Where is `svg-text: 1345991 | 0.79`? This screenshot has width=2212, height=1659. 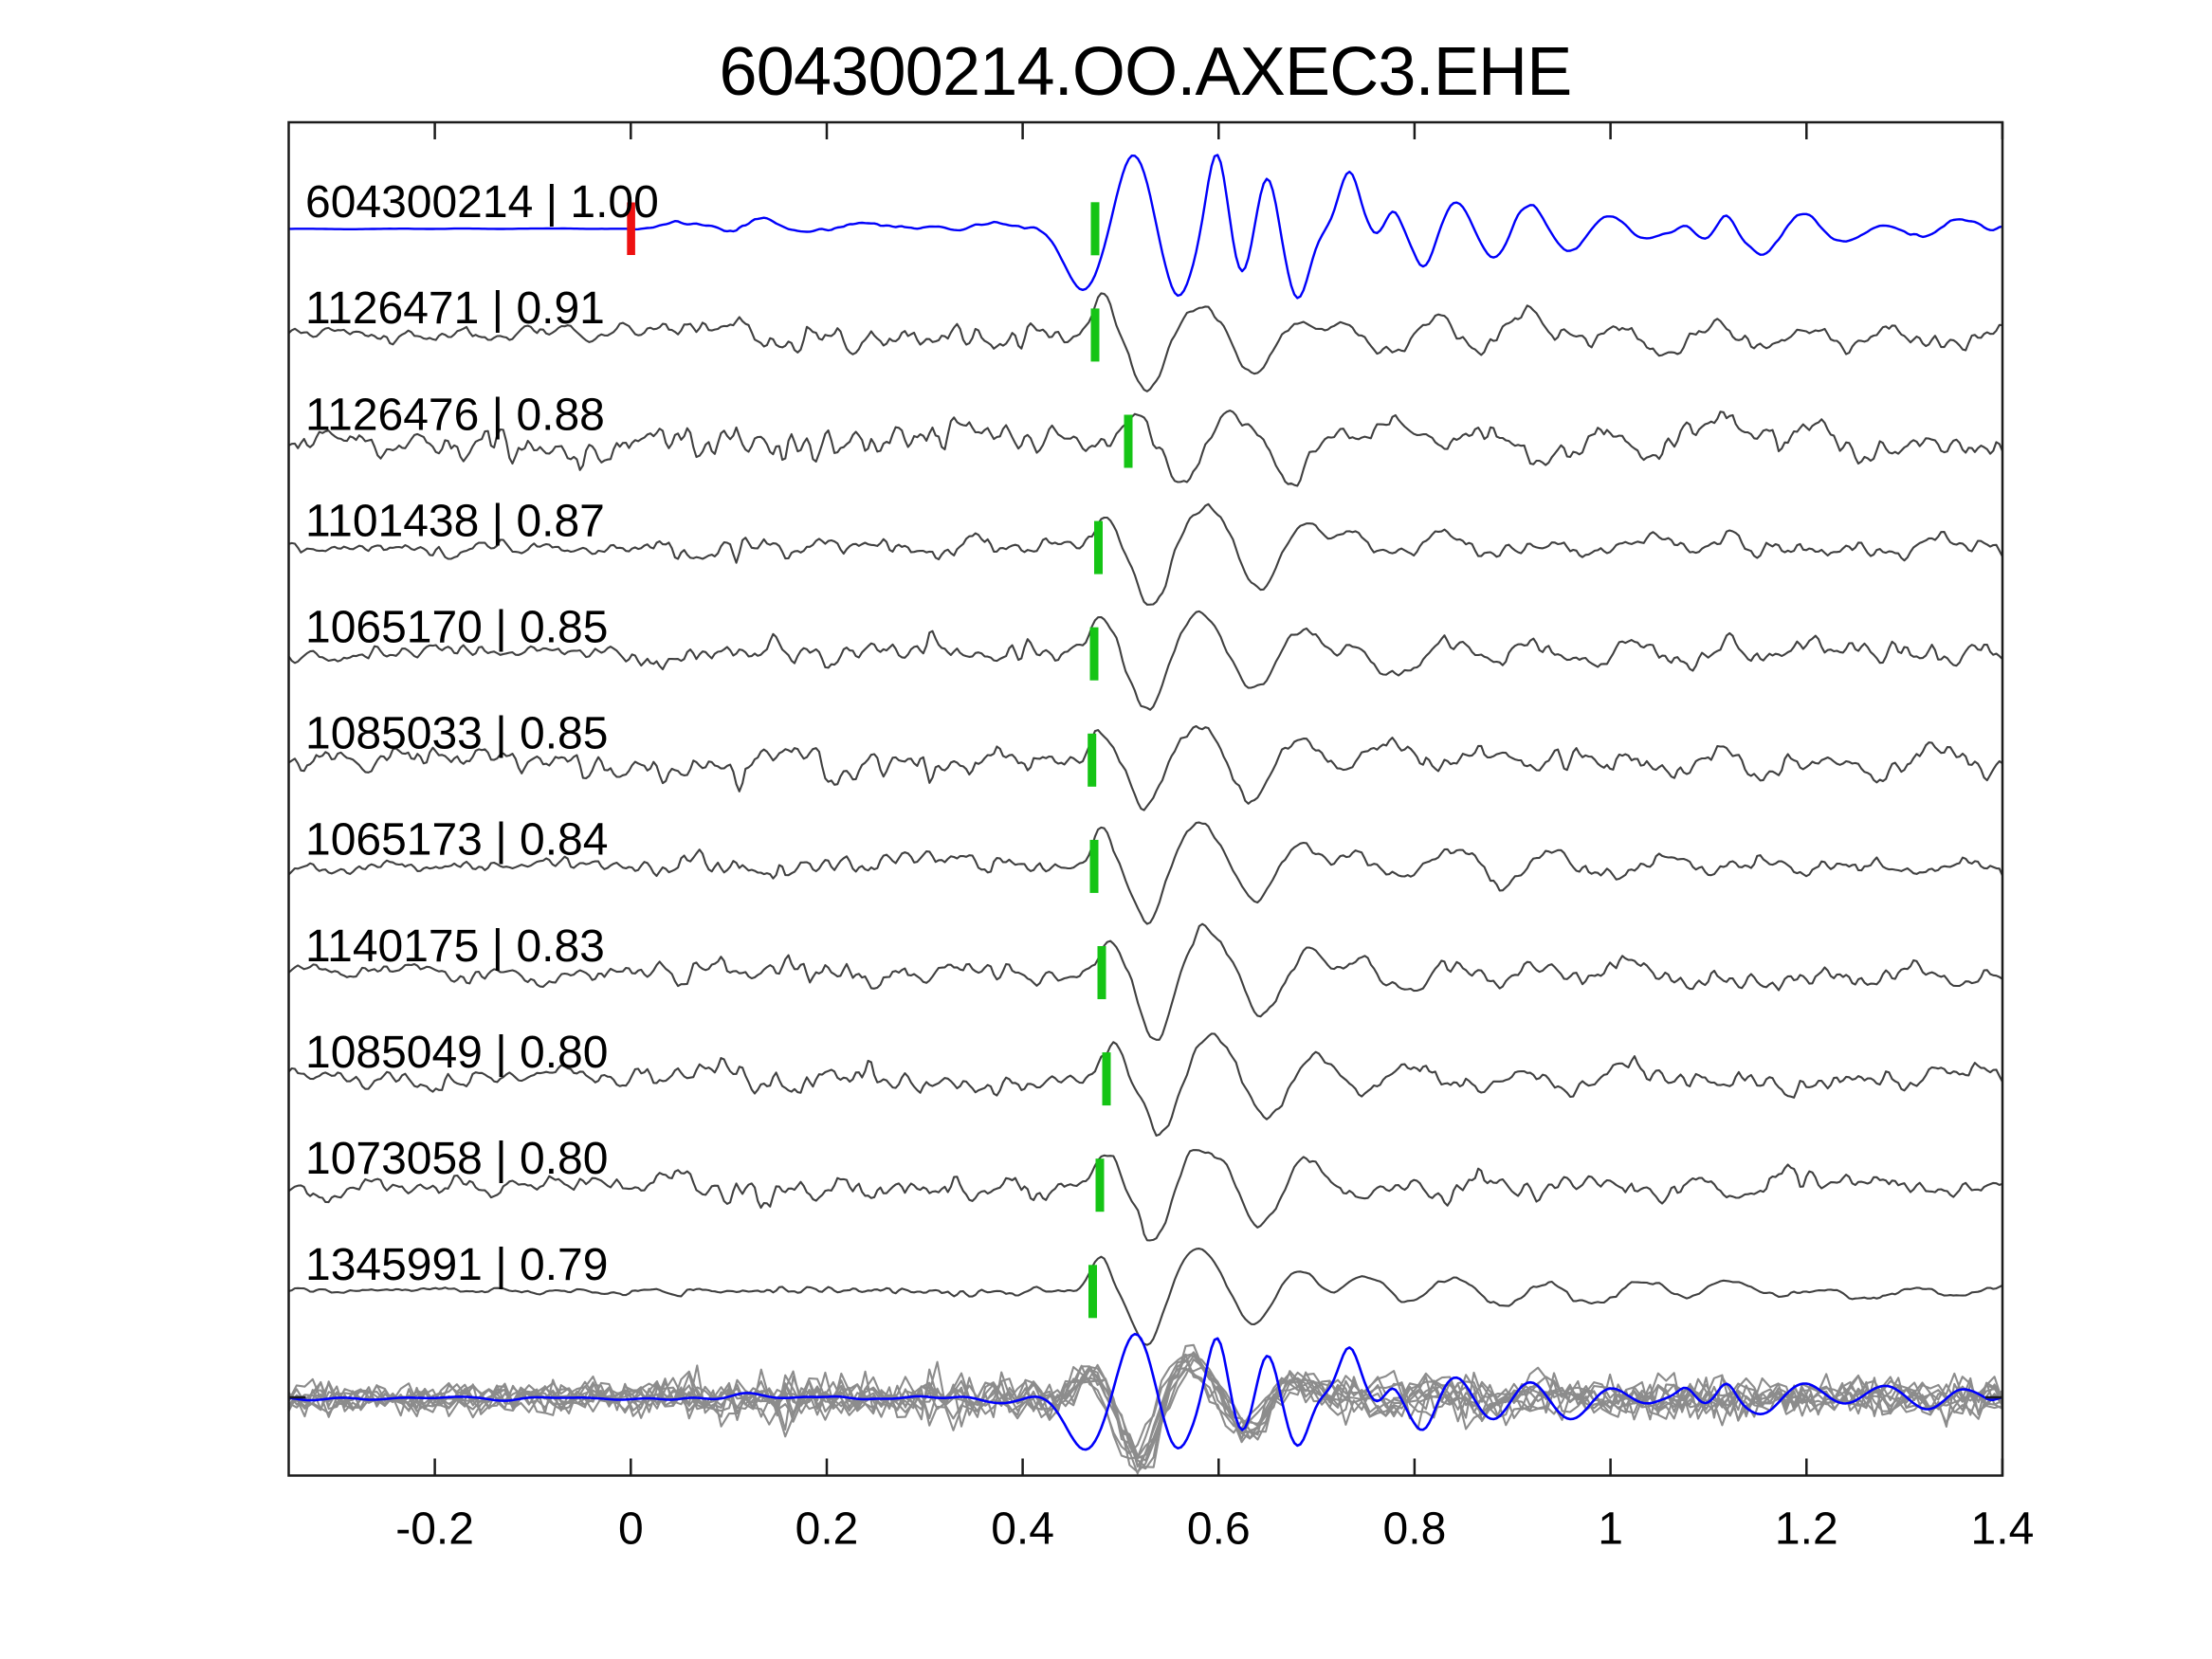 svg-text: 1345991 | 0.79 is located at coordinates (456, 1265).